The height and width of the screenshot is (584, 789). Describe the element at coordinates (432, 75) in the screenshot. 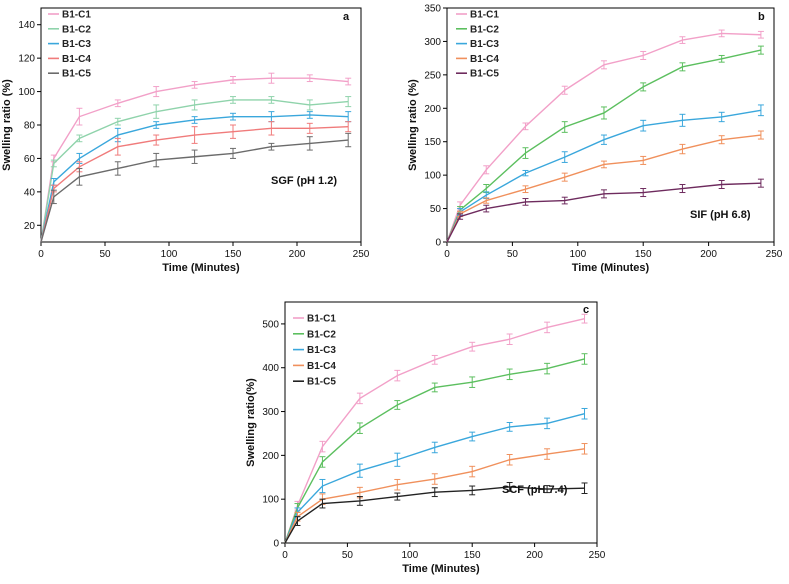

I see `y-tick-label: 250` at that location.